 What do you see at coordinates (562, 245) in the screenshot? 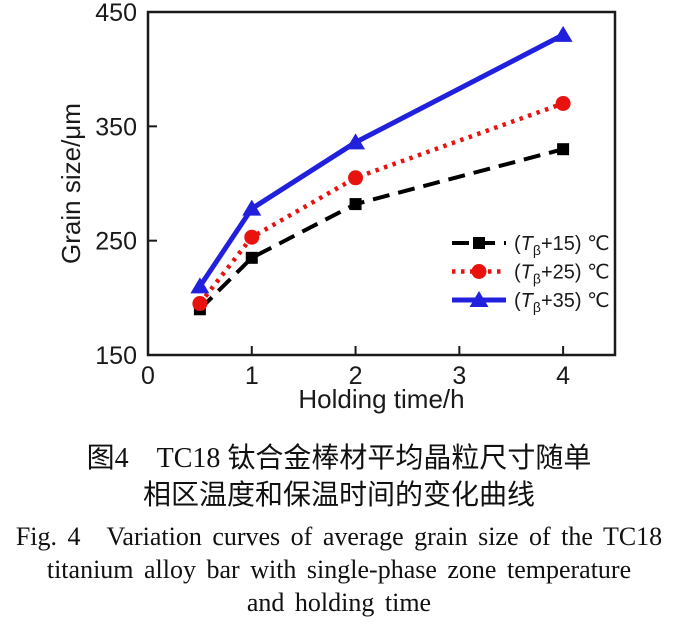
I see `legend-label-0: (Tβ+15) ℃` at bounding box center [562, 245].